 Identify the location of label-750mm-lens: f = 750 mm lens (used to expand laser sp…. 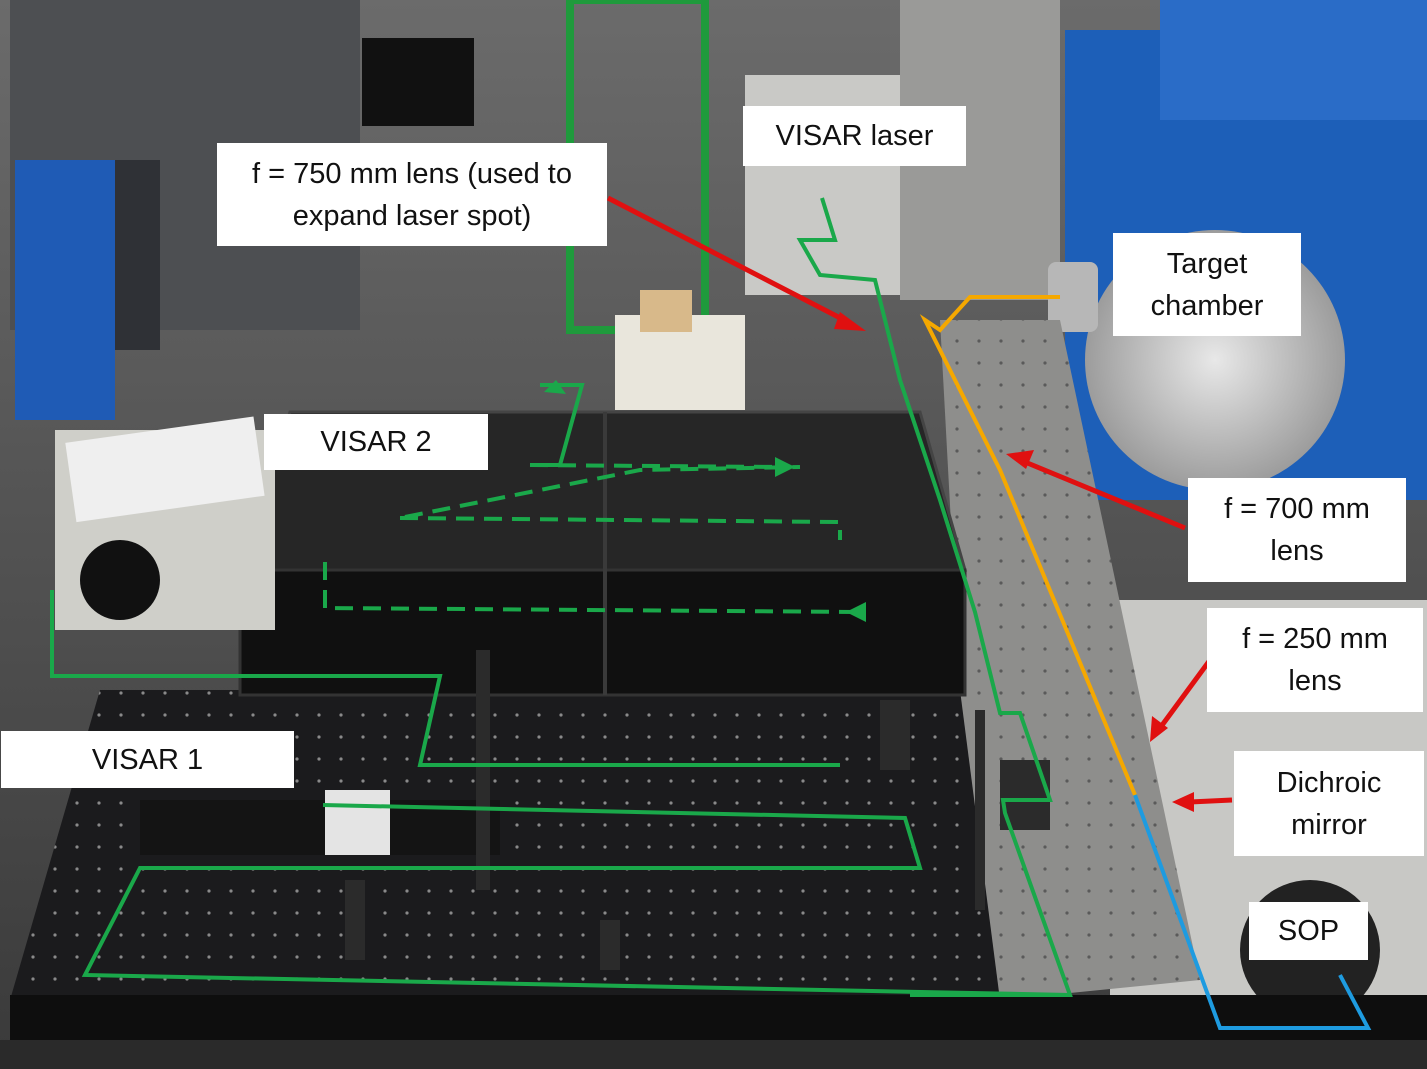
(412, 194).